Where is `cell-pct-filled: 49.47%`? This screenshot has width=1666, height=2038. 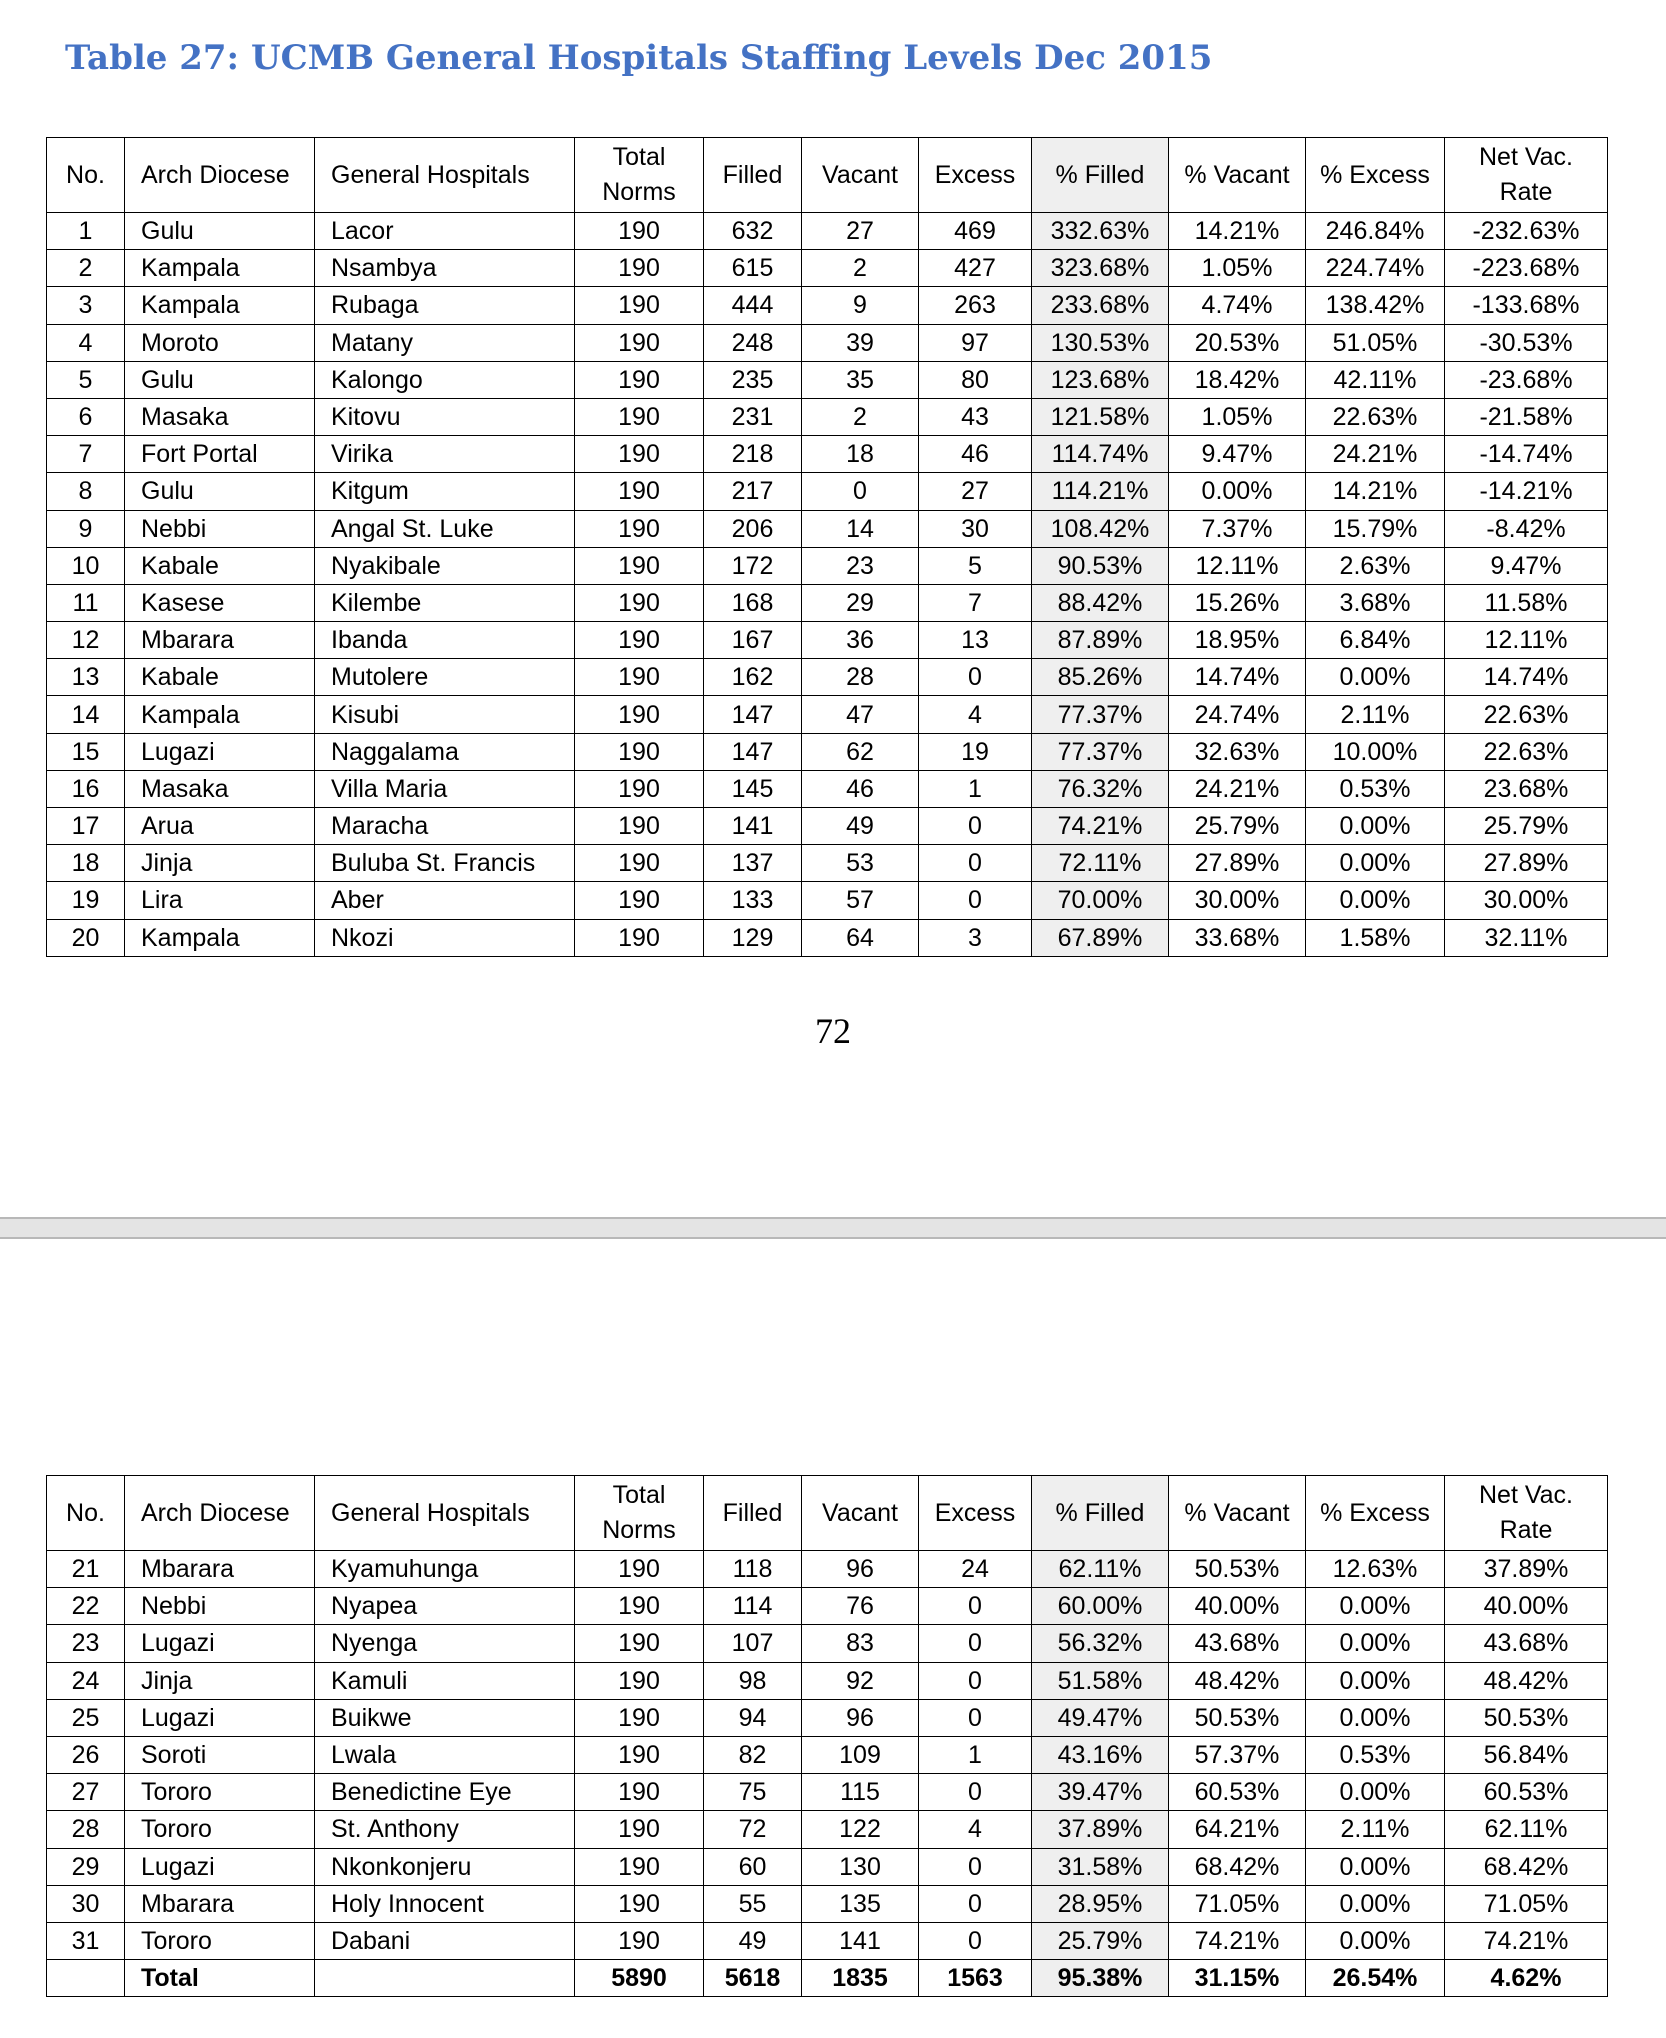
cell-pct-filled: 49.47% is located at coordinates (1100, 1717).